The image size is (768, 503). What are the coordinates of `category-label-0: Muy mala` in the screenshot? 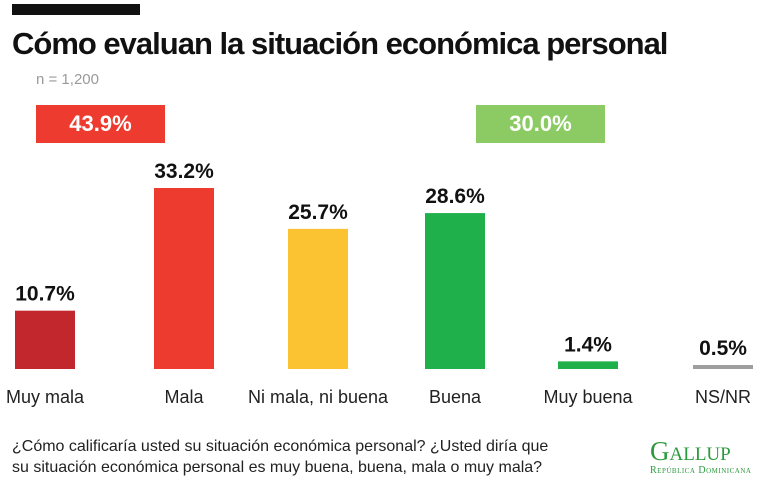 It's located at (45, 397).